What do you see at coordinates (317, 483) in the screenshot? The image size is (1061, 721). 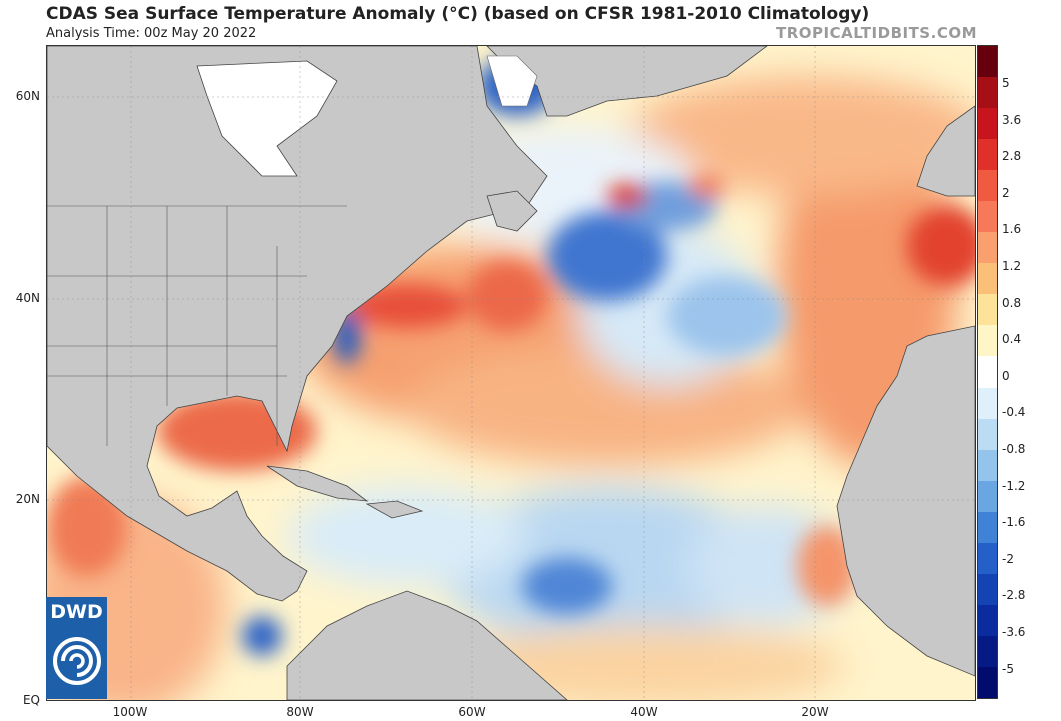 I see `cuba` at bounding box center [317, 483].